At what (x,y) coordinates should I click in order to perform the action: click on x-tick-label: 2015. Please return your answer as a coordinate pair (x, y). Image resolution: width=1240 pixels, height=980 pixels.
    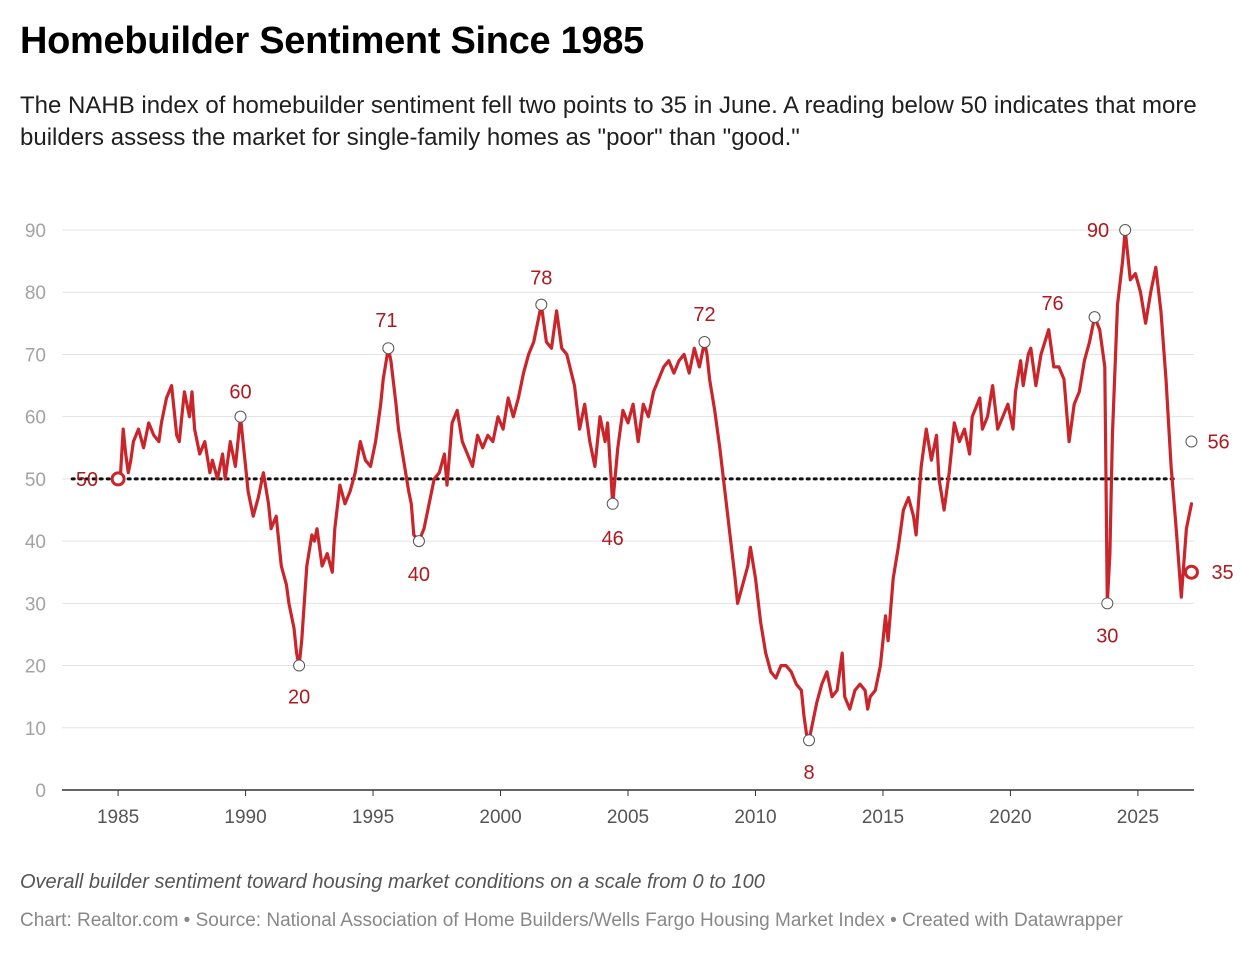
    Looking at the image, I should click on (883, 817).